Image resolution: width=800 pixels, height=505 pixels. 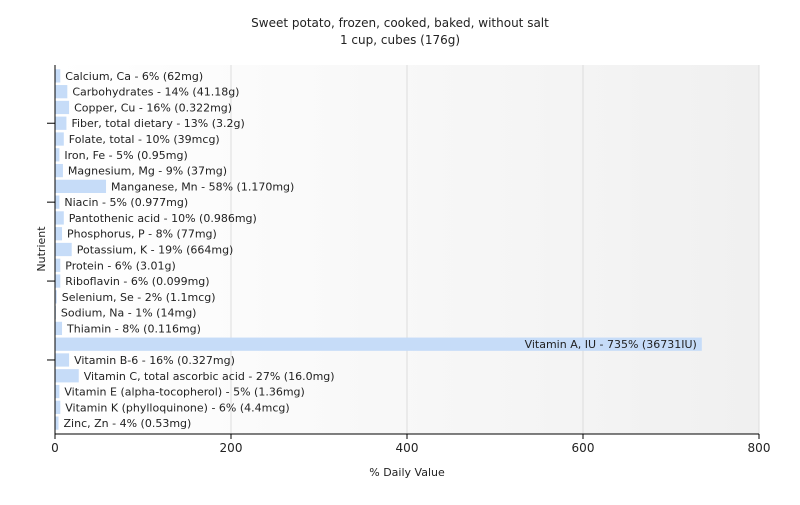 I want to click on bar-label: Niacin - 5% (0.977mg), so click(x=126, y=202).